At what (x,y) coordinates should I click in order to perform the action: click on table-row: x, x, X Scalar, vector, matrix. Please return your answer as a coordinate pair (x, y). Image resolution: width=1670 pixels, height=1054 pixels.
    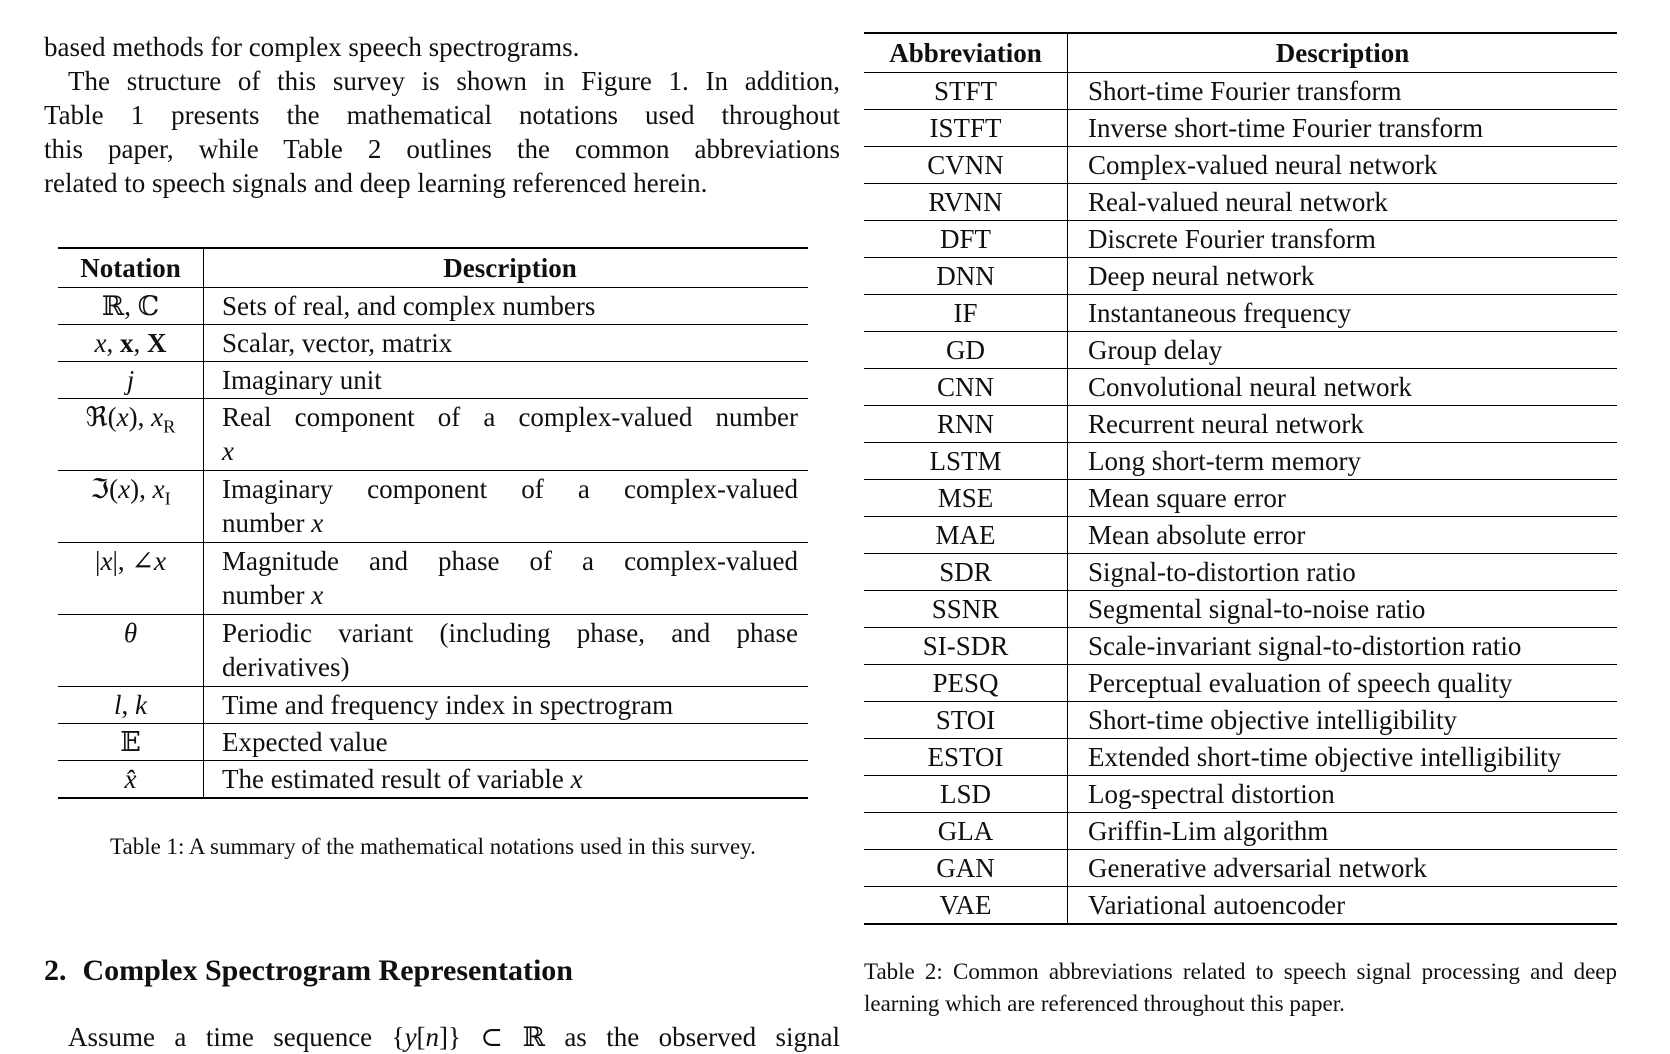
    Looking at the image, I should click on (433, 342).